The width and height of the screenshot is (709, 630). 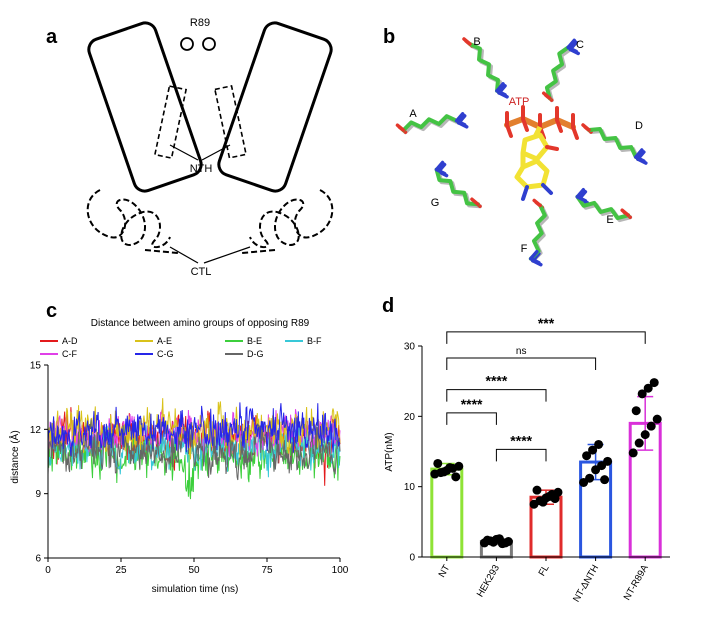 I want to click on chain-label-f: F, so click(x=524, y=249).